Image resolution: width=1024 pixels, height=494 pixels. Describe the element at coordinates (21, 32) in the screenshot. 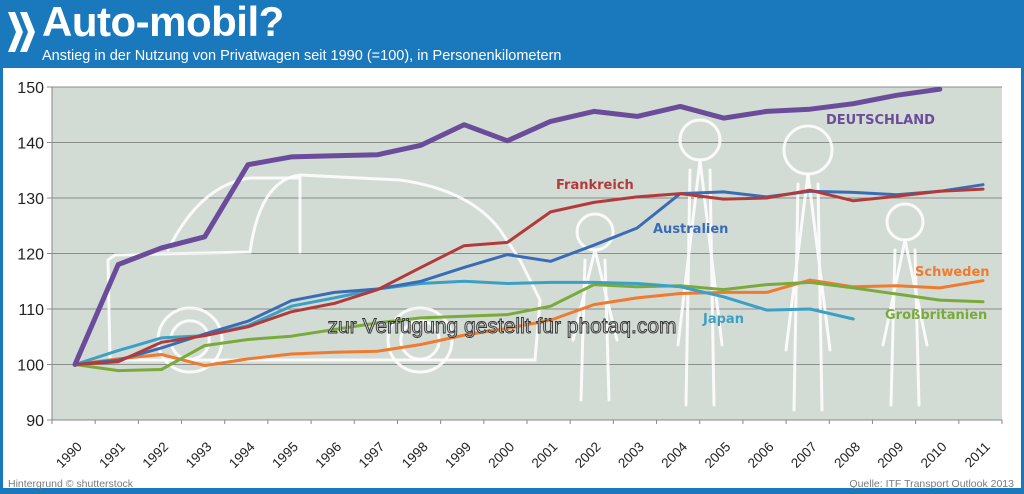

I see `oecd-chevrons-icon` at that location.